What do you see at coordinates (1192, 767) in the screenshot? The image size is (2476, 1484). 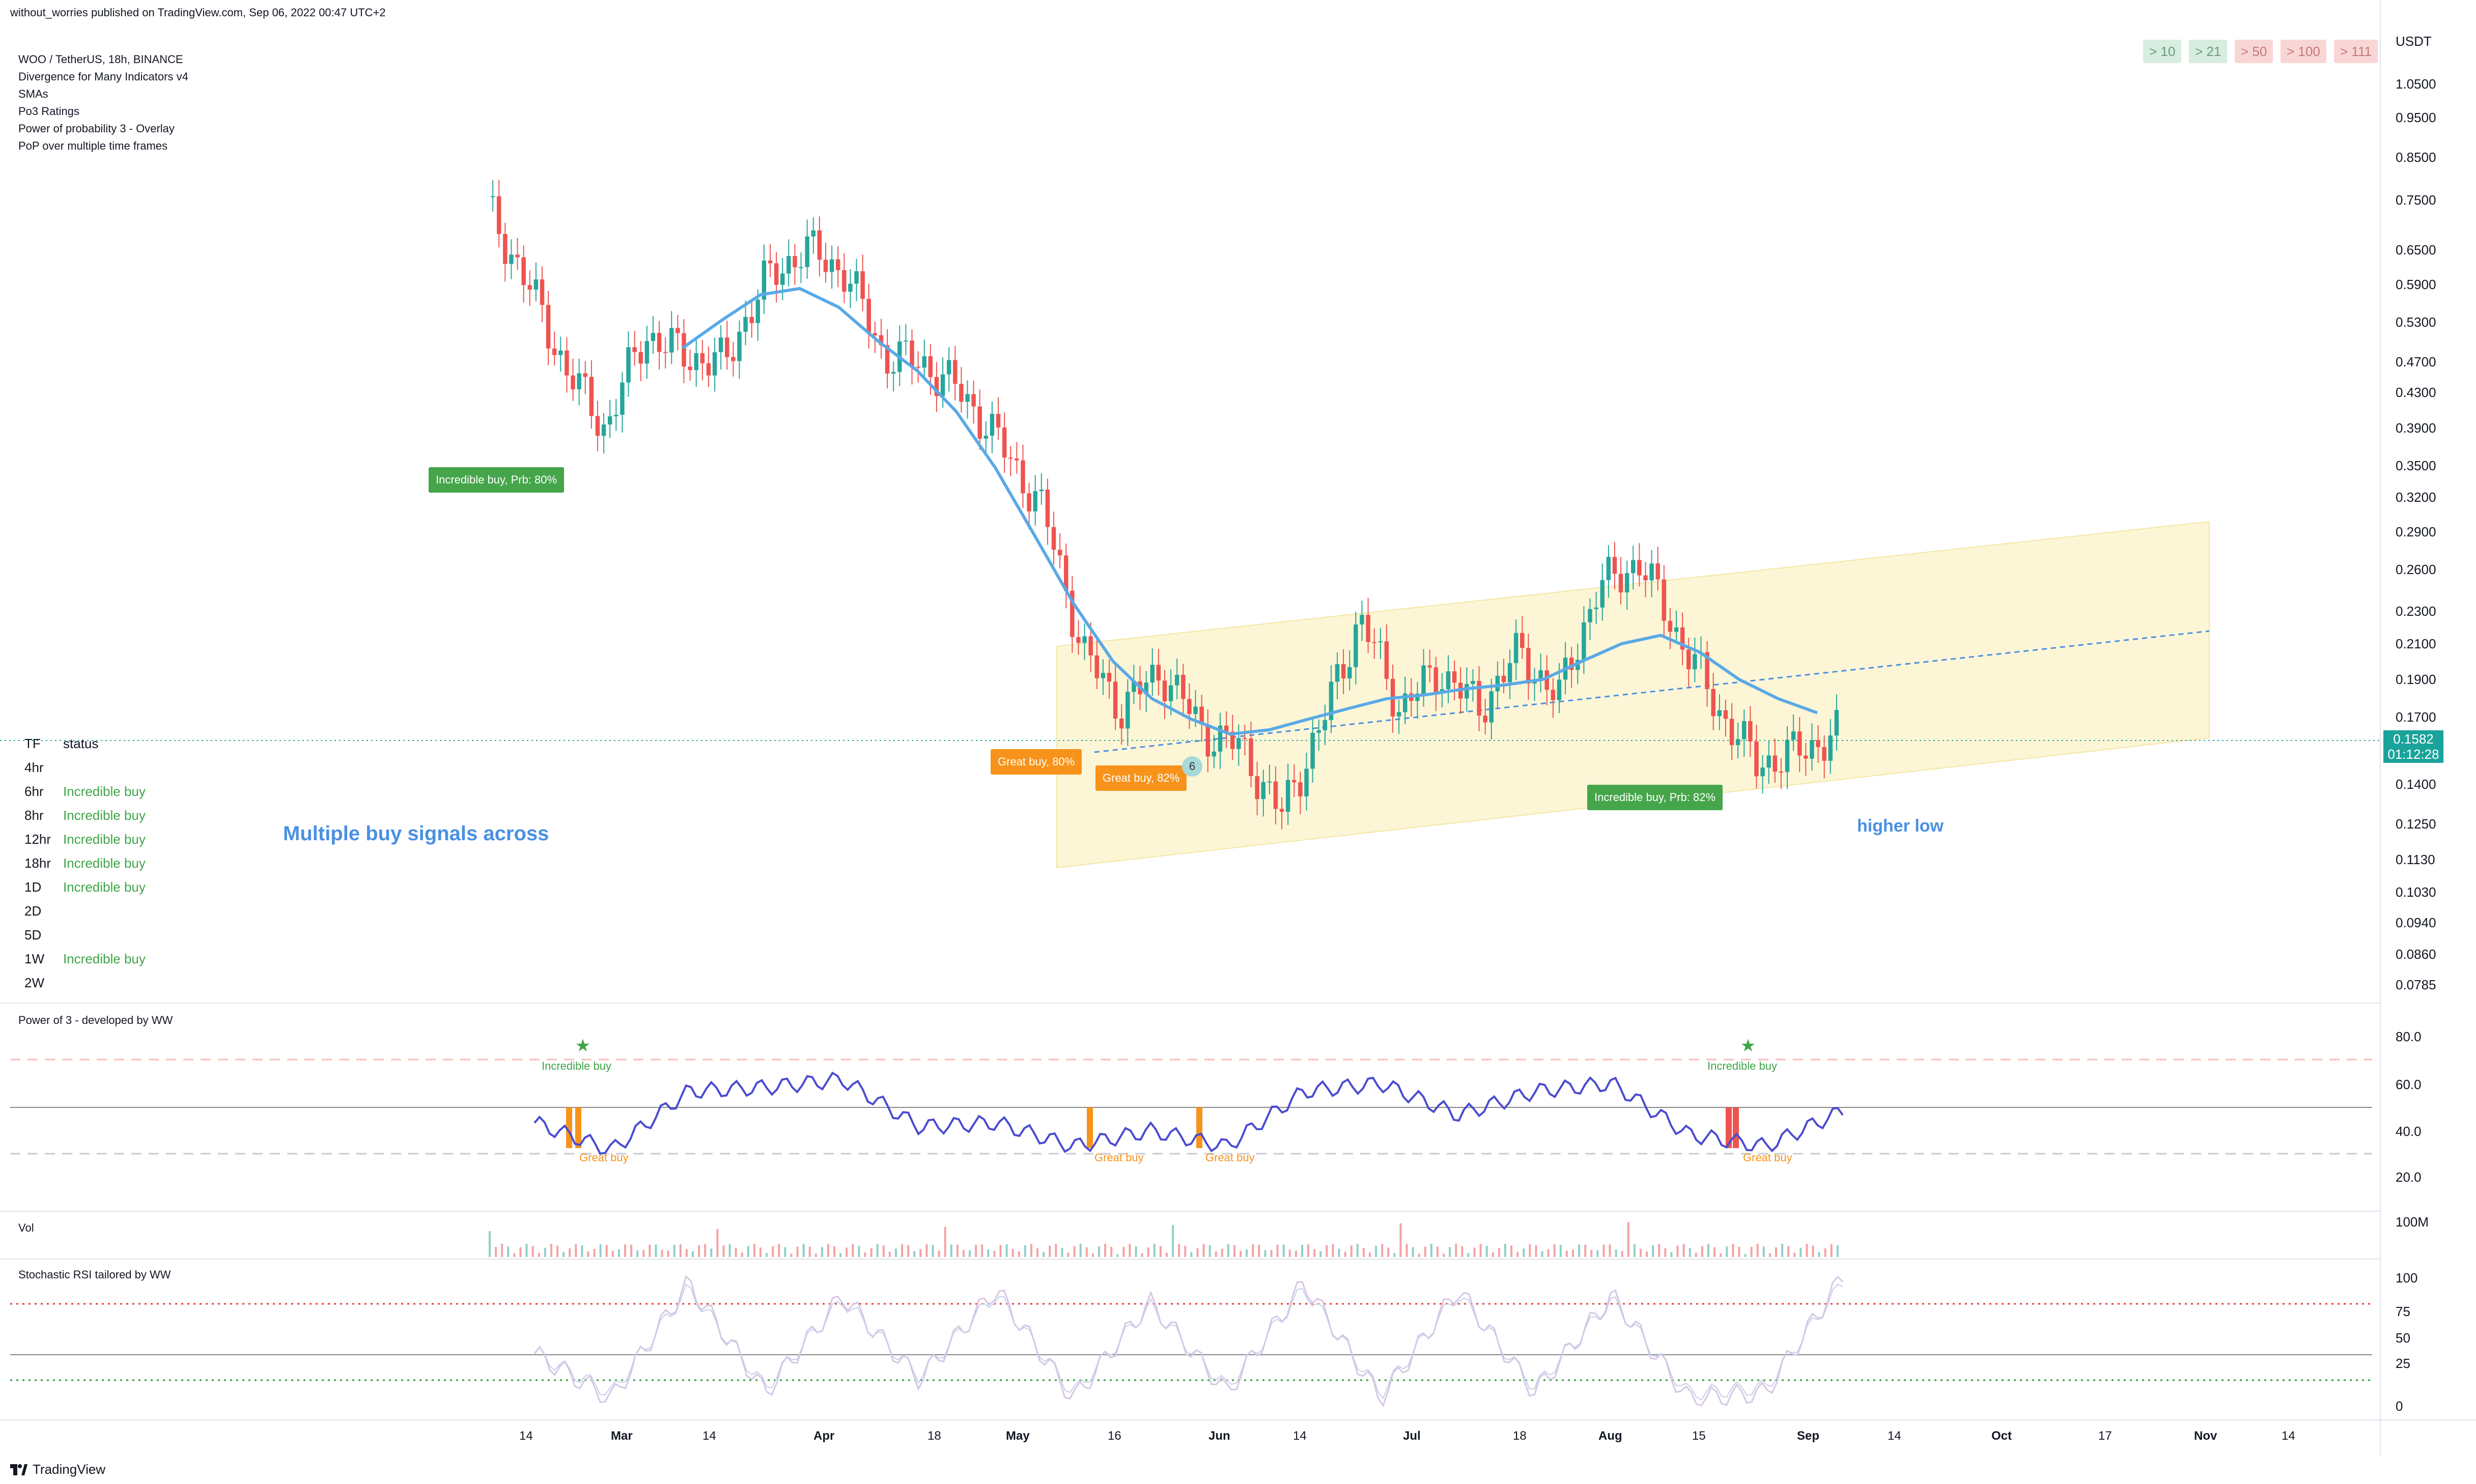 I see `divergence-badge: 6` at bounding box center [1192, 767].